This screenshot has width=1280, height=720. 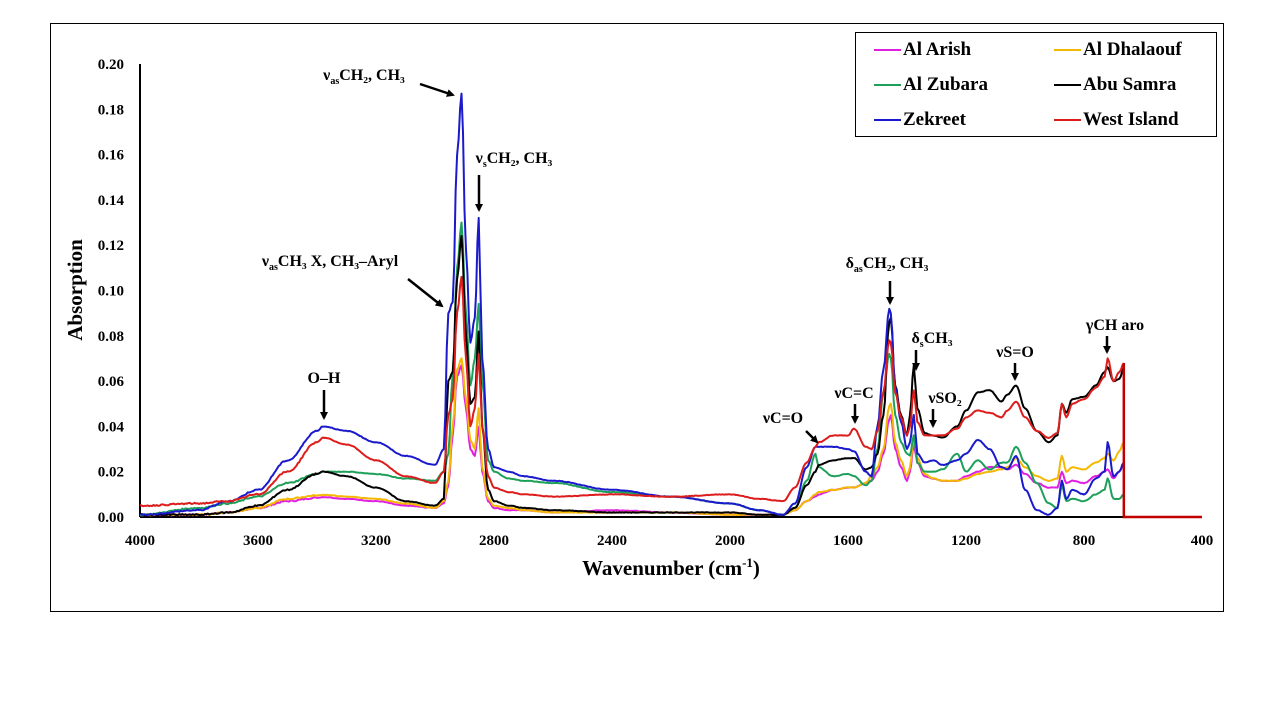 What do you see at coordinates (747, 562) in the screenshot?
I see `x-axis-title-sup: -1` at bounding box center [747, 562].